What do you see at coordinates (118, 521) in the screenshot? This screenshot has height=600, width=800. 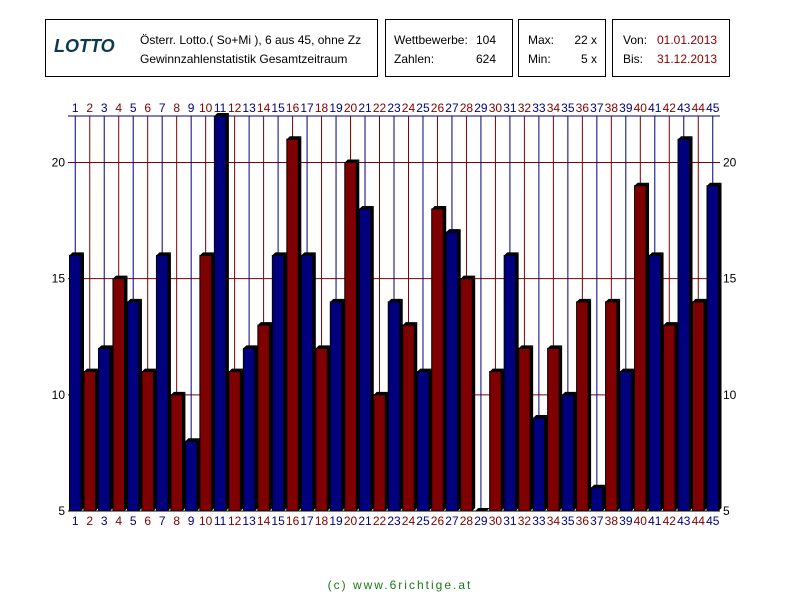 I see `category-label-bottom: 4` at bounding box center [118, 521].